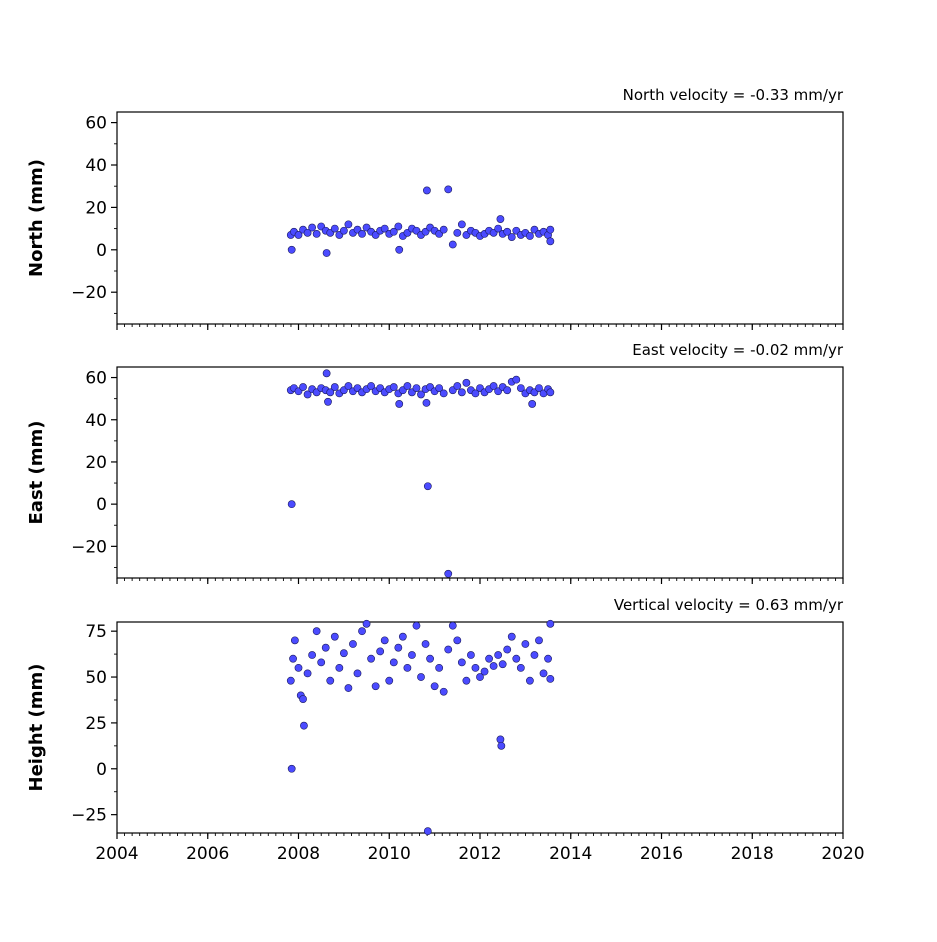  Describe the element at coordinates (733, 95) in the screenshot. I see `panel-title-north: North velocity = -0.33 mm/yr` at that location.